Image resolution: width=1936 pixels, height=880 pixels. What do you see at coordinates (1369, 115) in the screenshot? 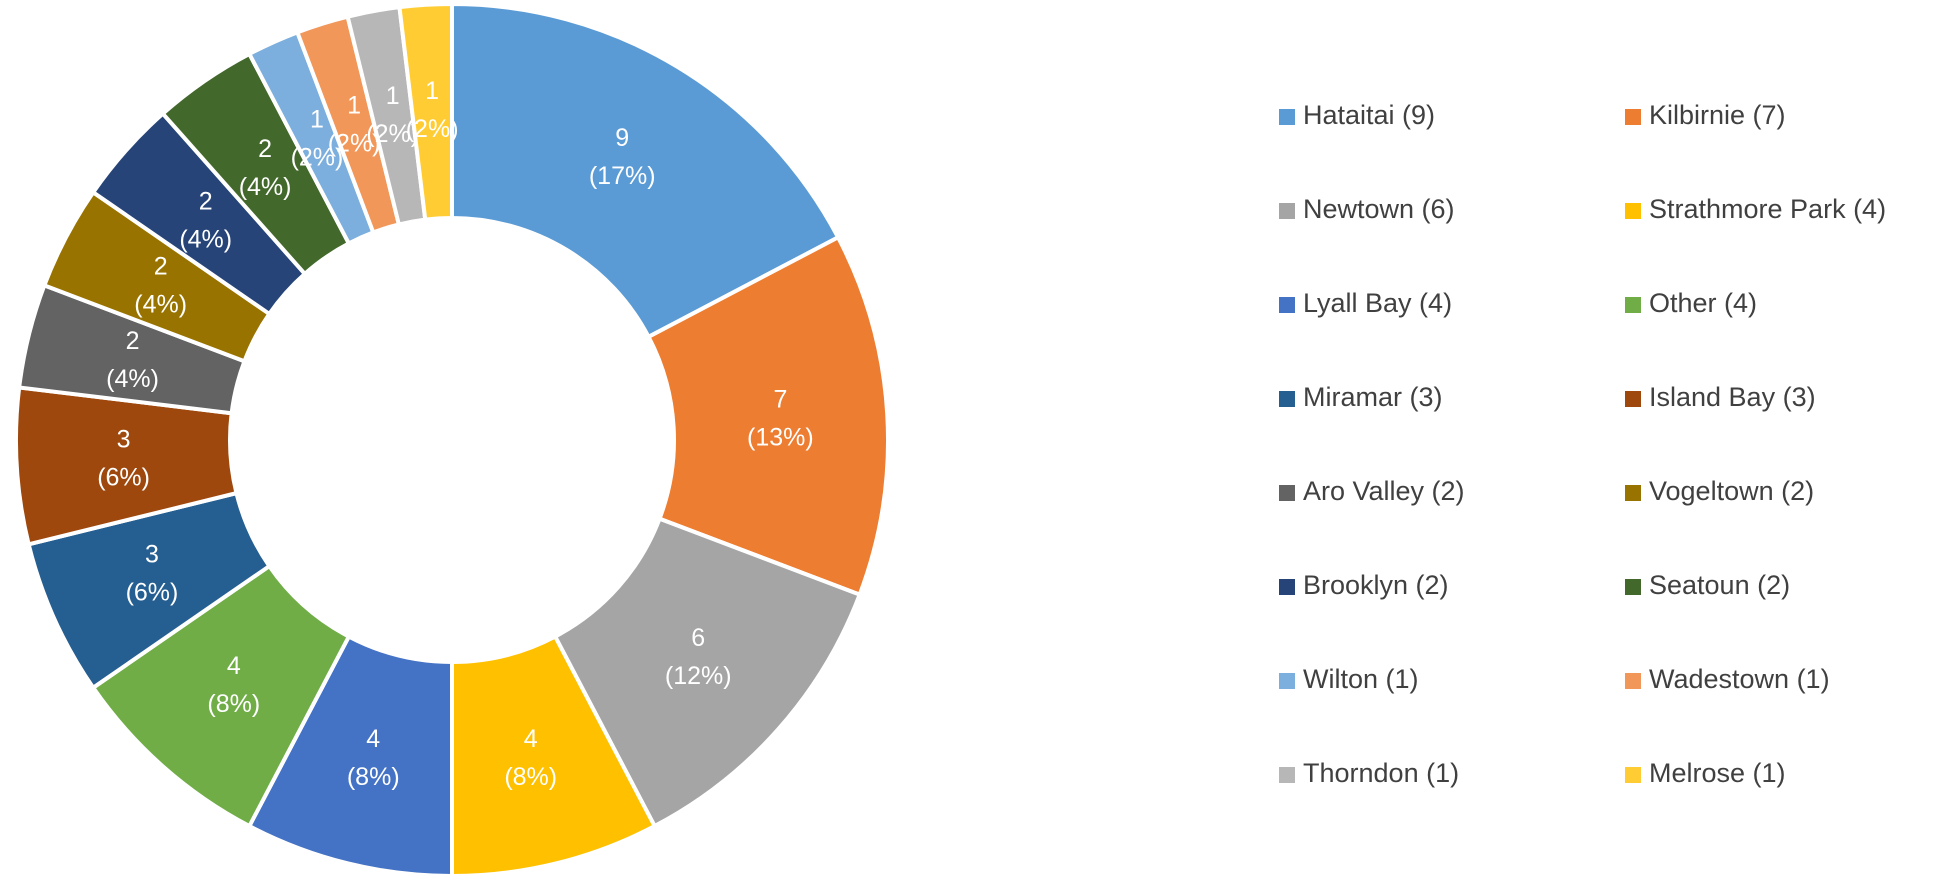
I see `legend-label: Hataitai (9)` at bounding box center [1369, 115].